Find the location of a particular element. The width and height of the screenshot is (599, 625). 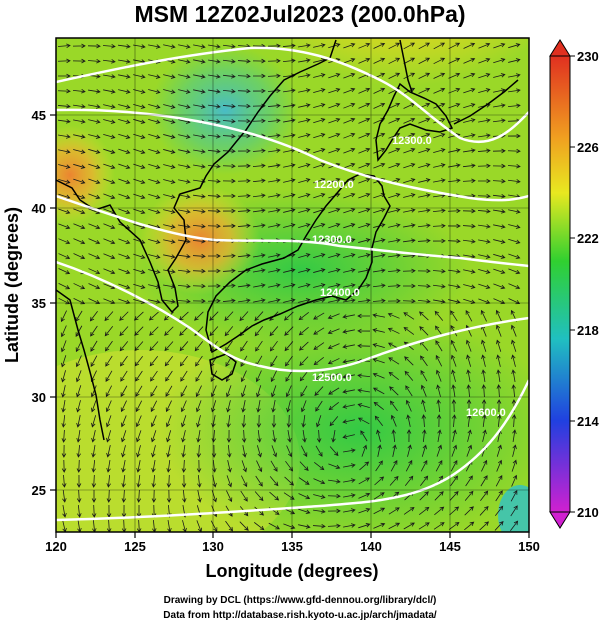

y-tick-label: 45 is located at coordinates (39, 115).